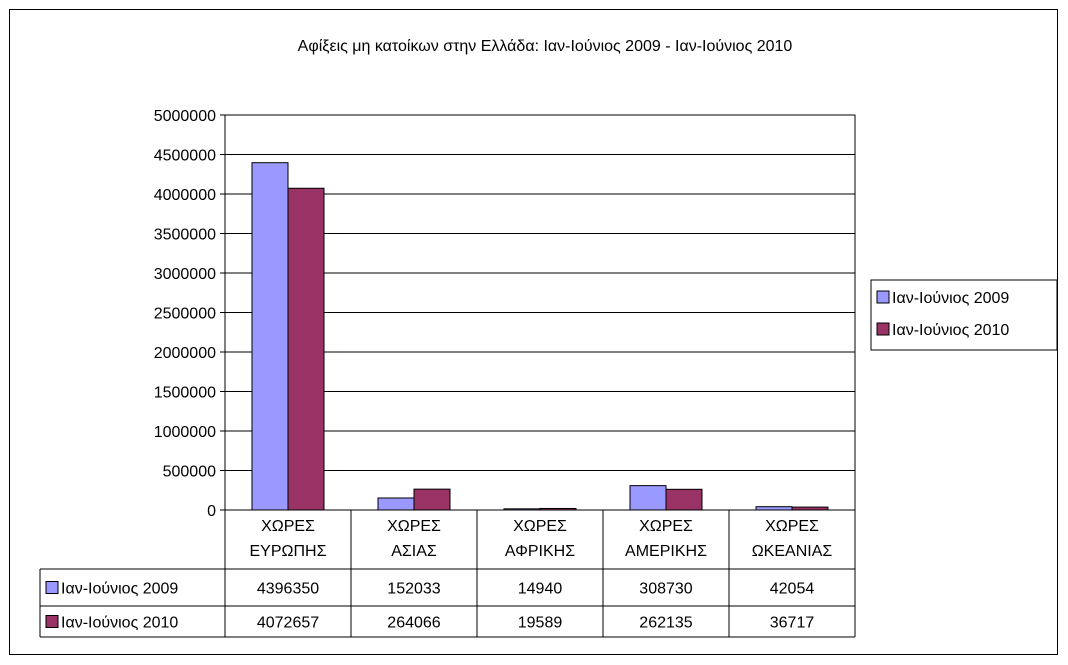  Describe the element at coordinates (211, 511) in the screenshot. I see `y-tick-label: 0` at that location.